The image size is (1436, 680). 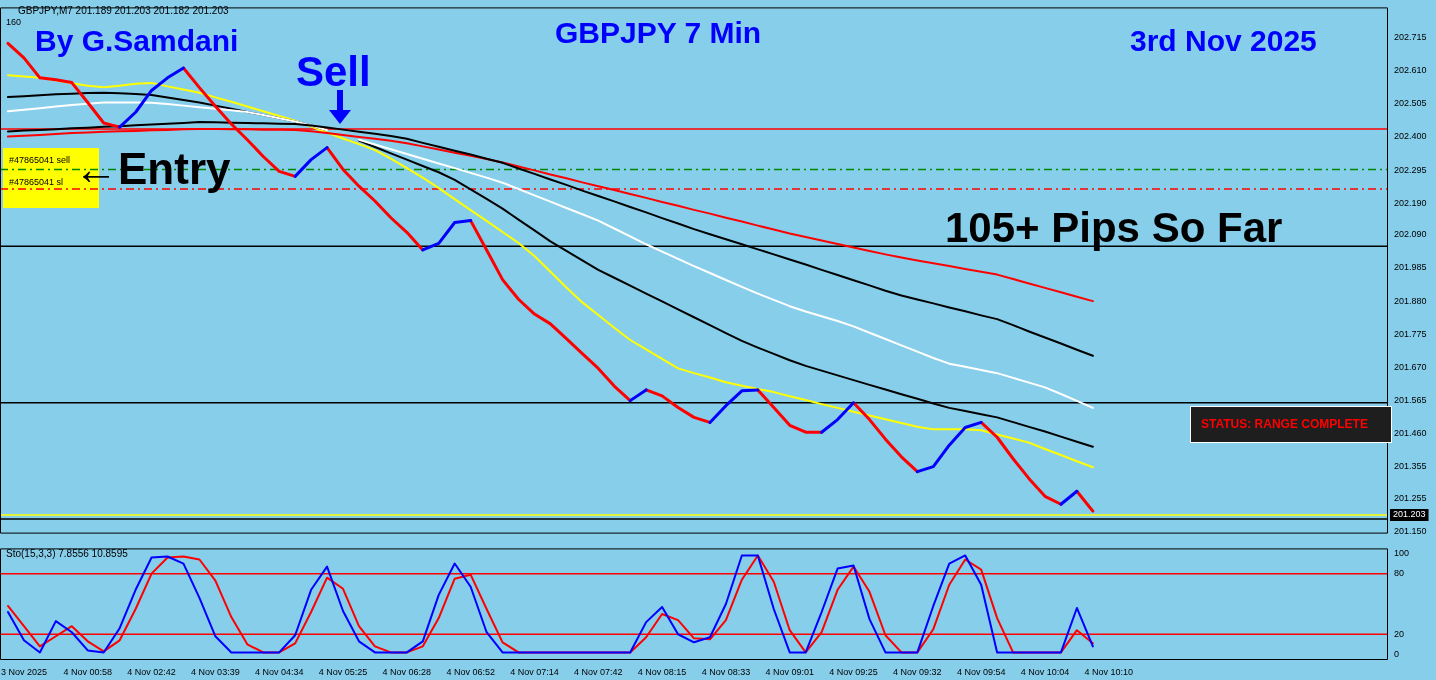 I want to click on x-tick-label: 4 Nov 00:58, so click(x=88, y=671).